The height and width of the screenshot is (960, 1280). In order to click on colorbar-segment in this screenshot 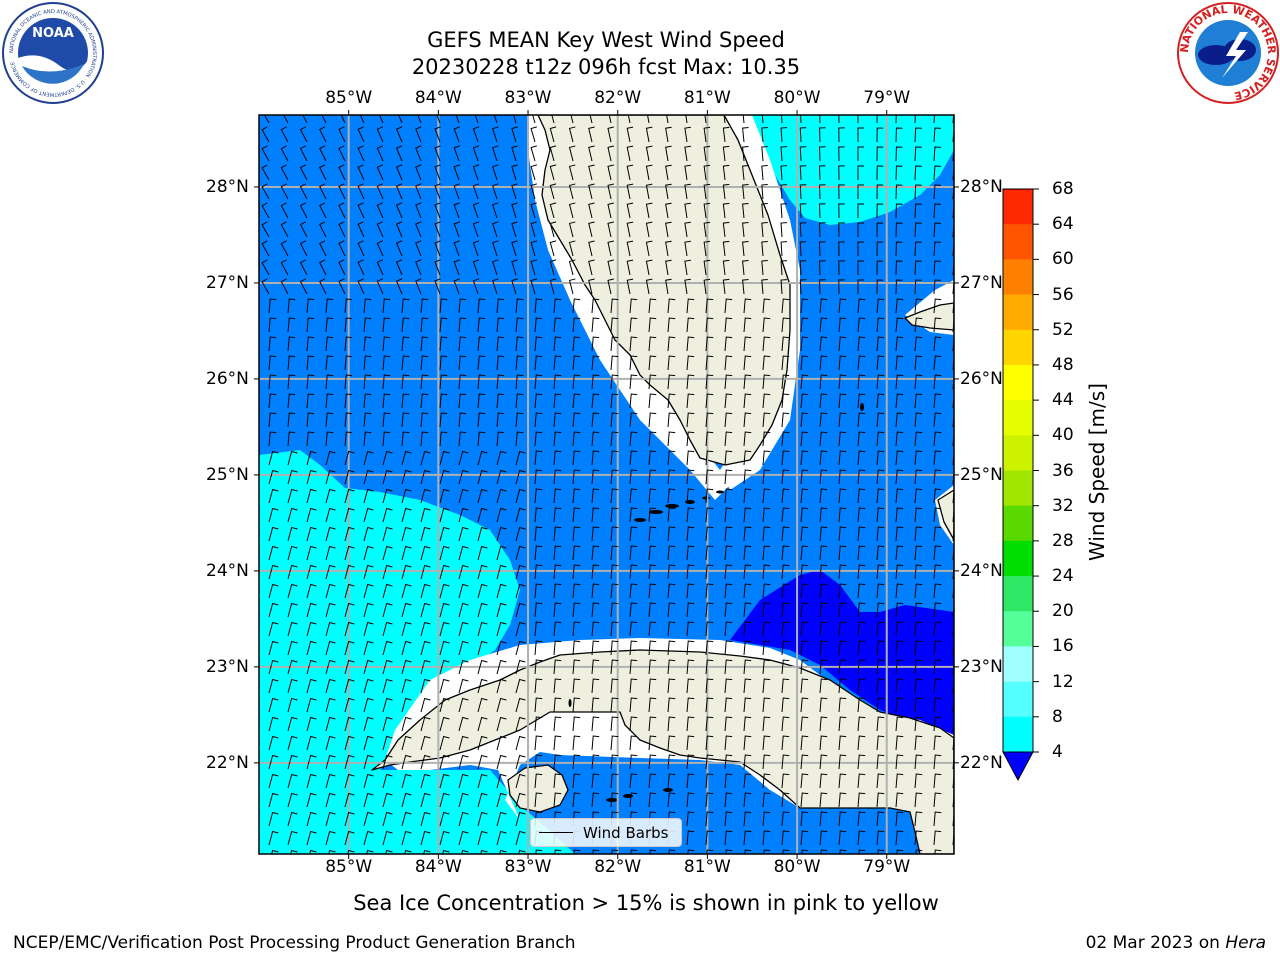, I will do `click(1018, 347)`.